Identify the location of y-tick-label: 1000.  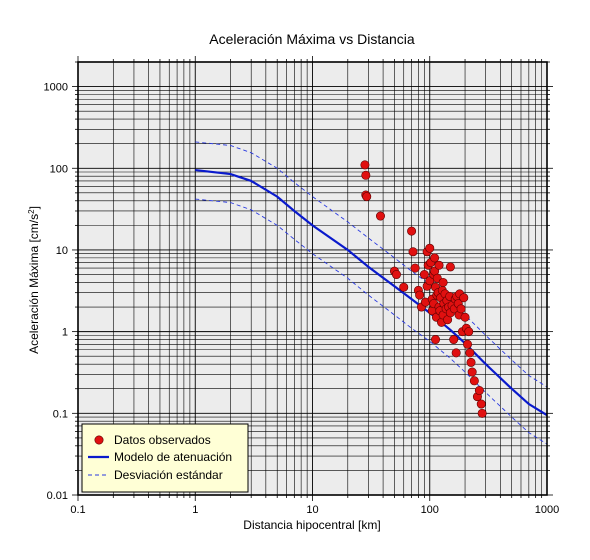
(56, 88).